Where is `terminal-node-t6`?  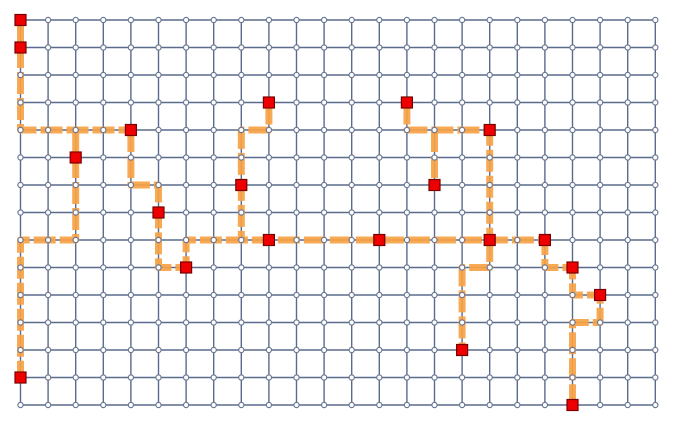 terminal-node-t6 is located at coordinates (158, 212).